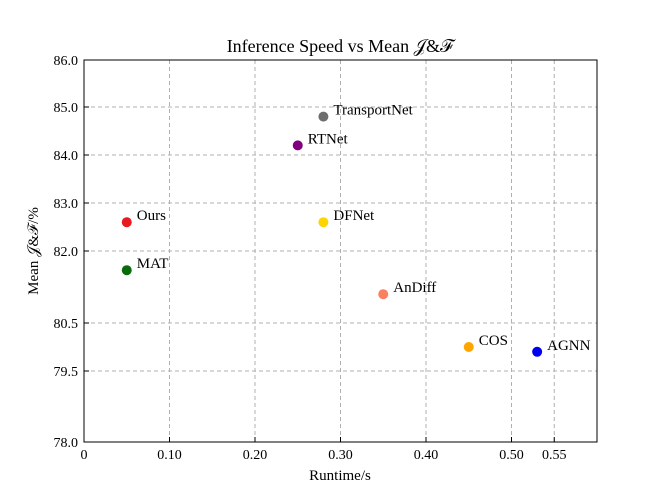  I want to click on x-tick-label: 0.55, so click(554, 455).